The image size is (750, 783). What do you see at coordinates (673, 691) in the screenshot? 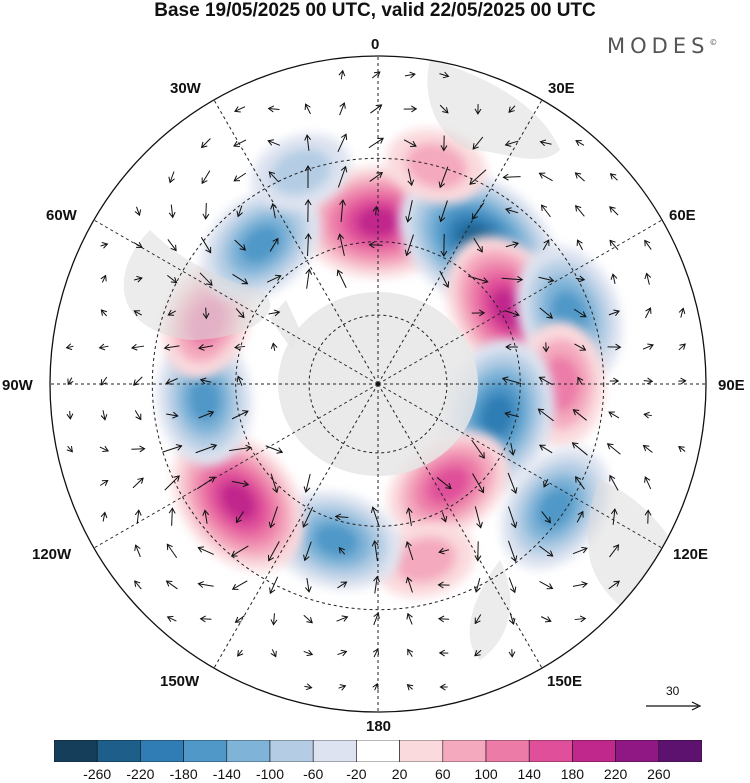
I see `vector-reference-label: 30` at bounding box center [673, 691].